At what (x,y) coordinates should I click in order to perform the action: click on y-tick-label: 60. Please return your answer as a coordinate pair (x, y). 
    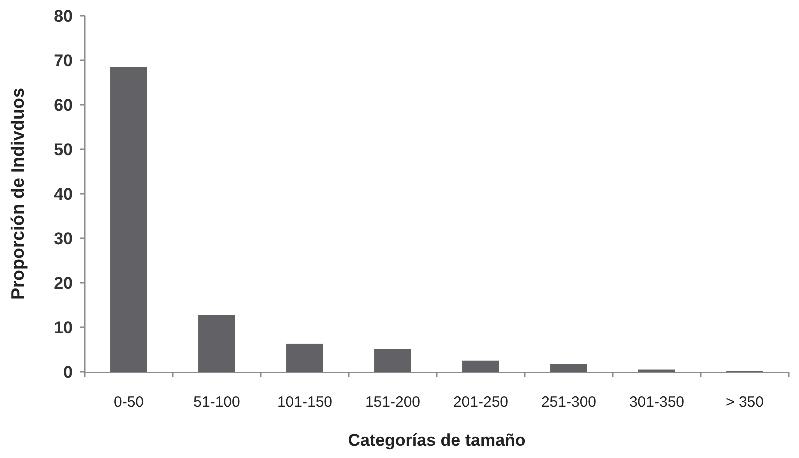
    Looking at the image, I should click on (63, 105).